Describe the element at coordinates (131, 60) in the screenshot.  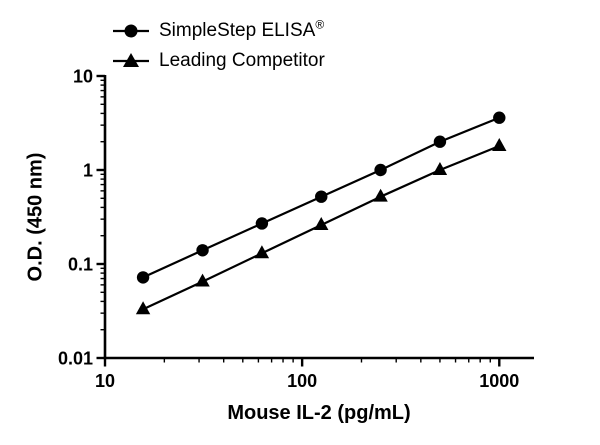
I see `triangle-marker-icon` at that location.